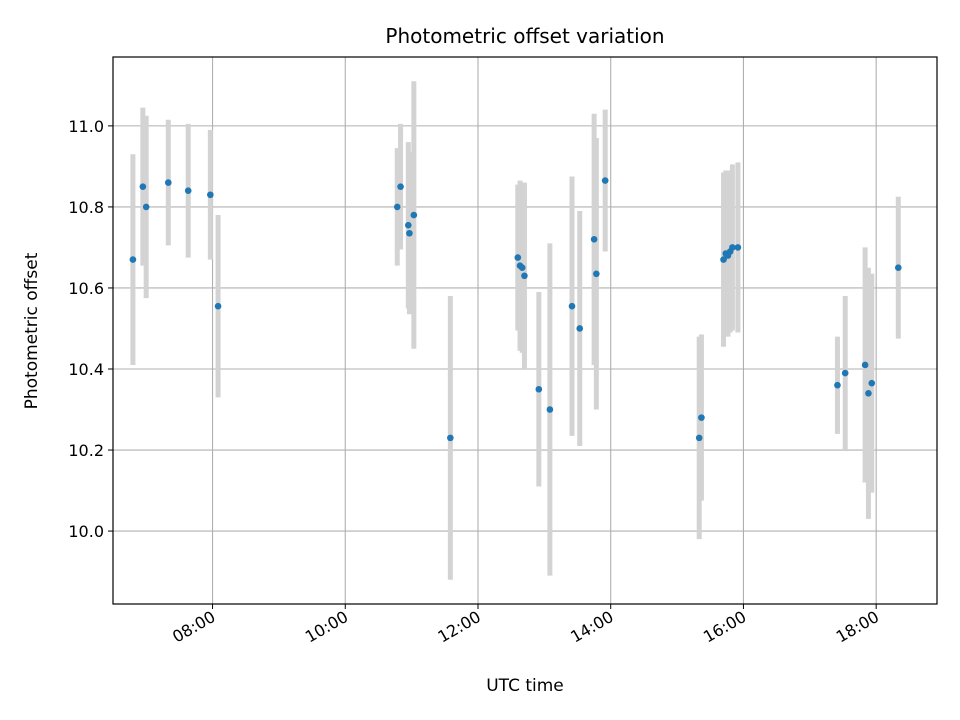  I want to click on y-tick-label: 10.2, so click(86, 450).